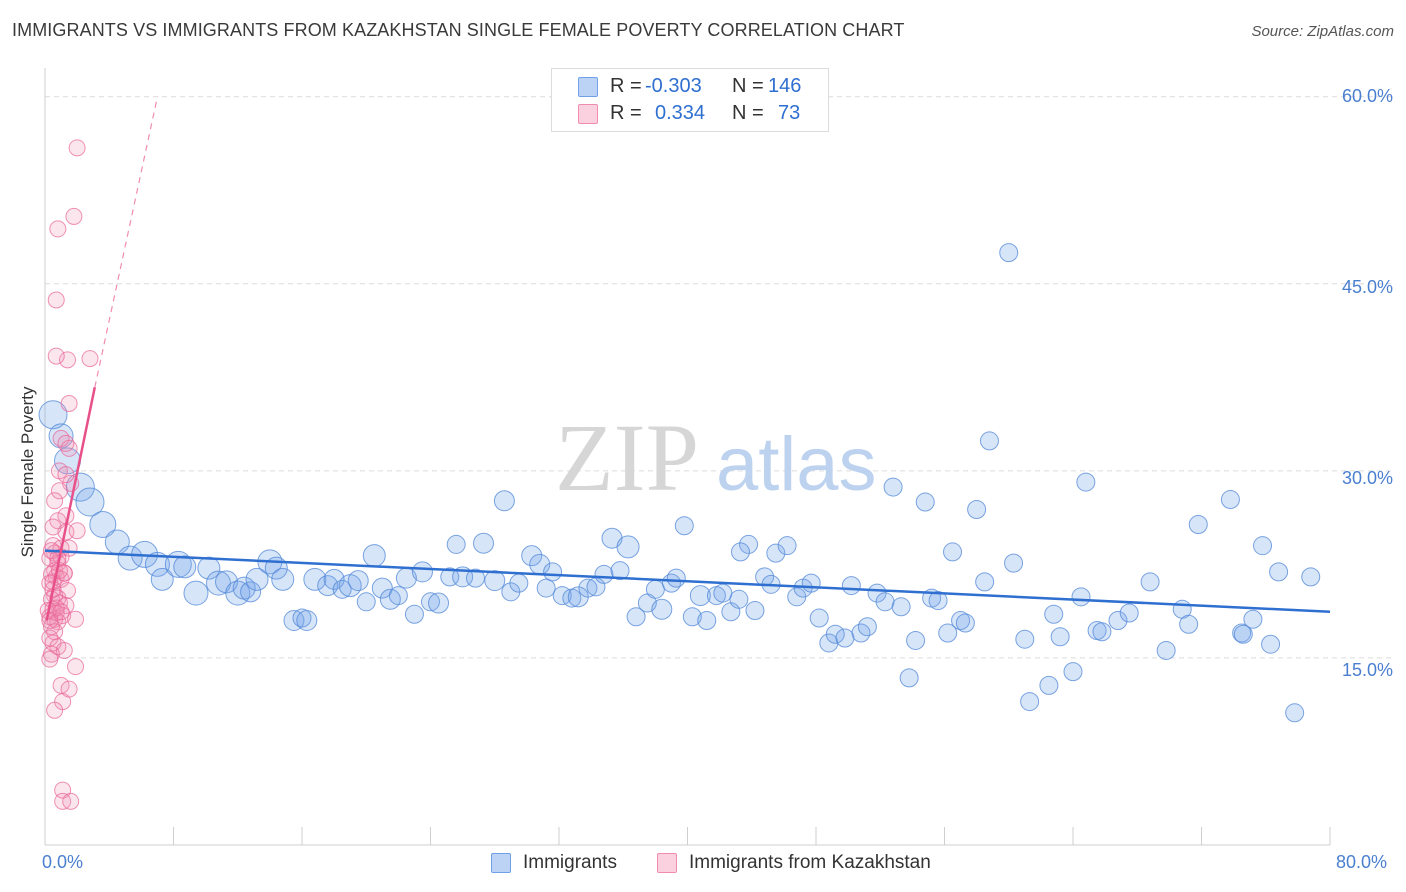  Describe the element at coordinates (667, 863) in the screenshot. I see `legend-swatch-pink` at that location.